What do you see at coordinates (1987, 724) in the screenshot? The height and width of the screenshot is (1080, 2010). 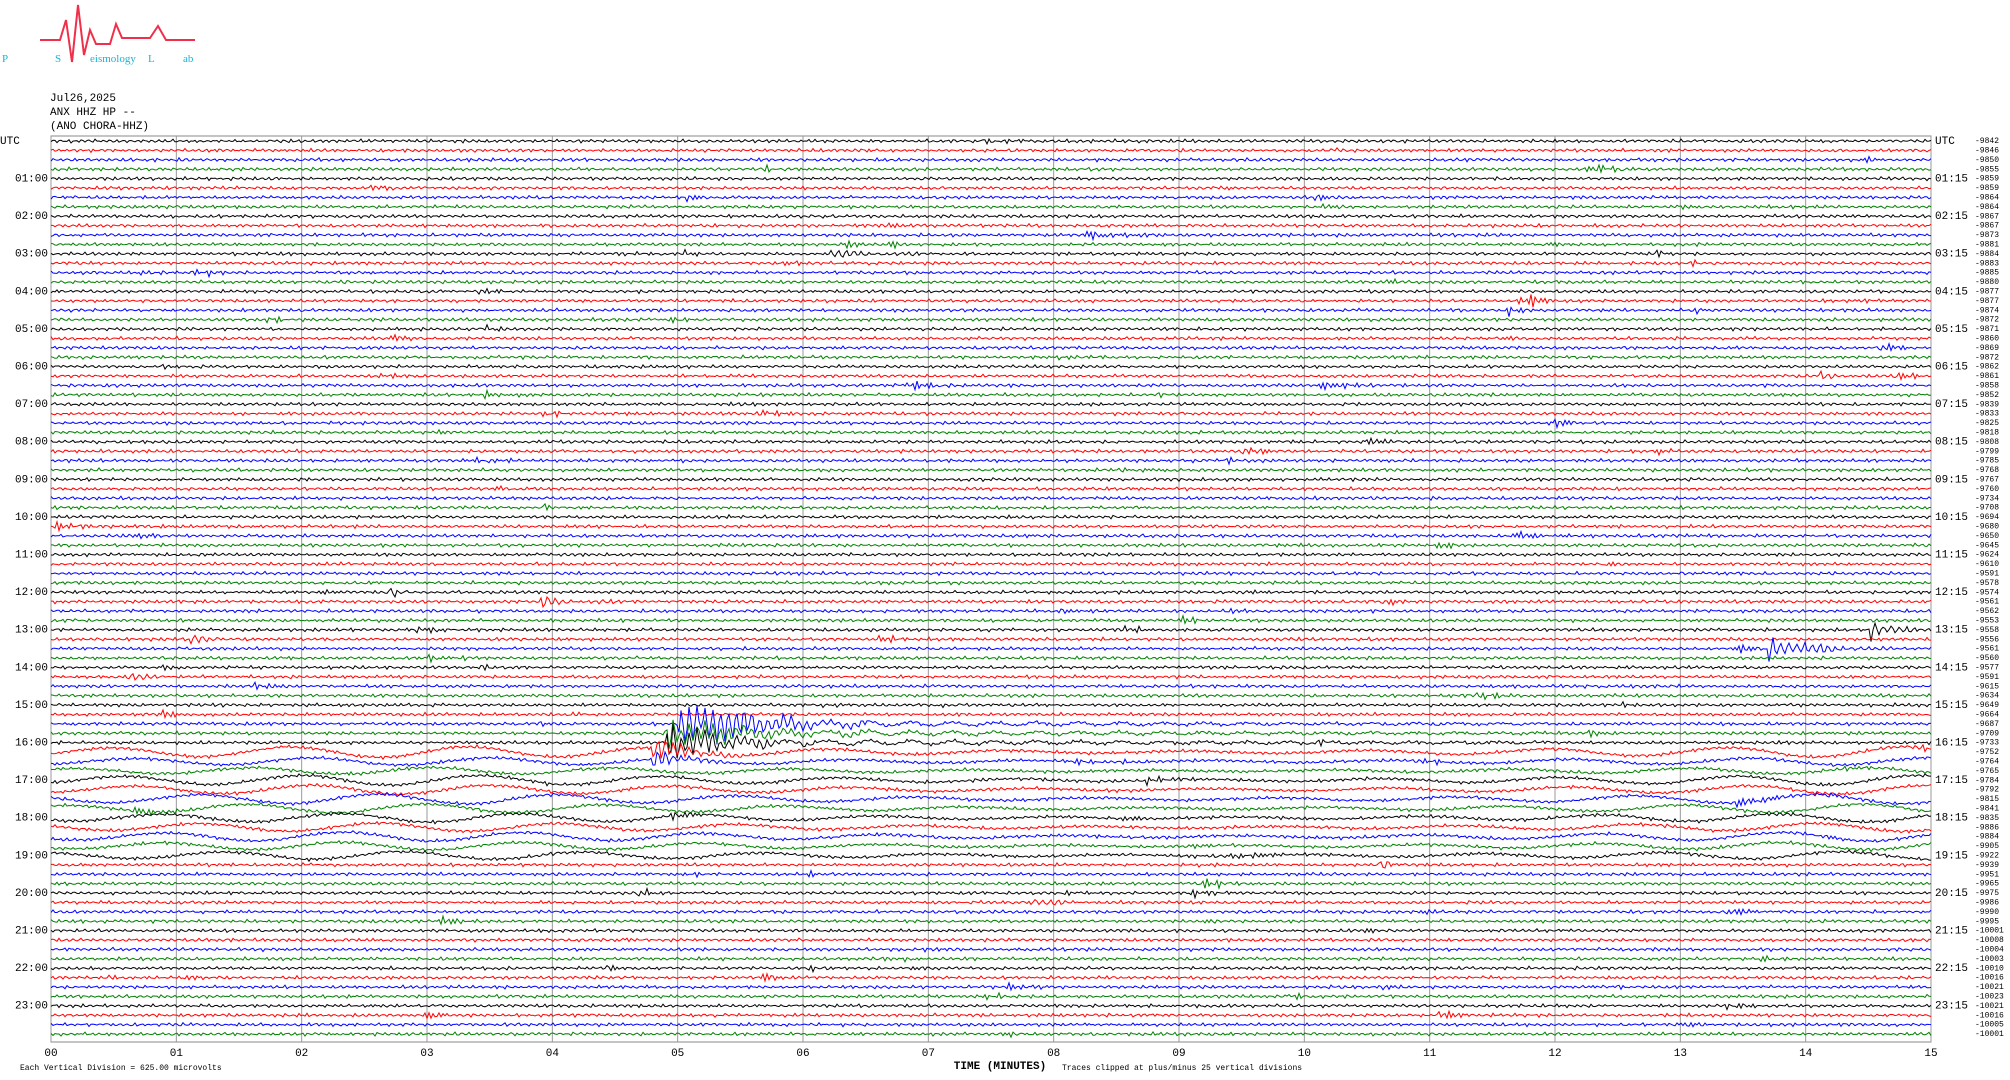 I see `trace-offset: -9687` at bounding box center [1987, 724].